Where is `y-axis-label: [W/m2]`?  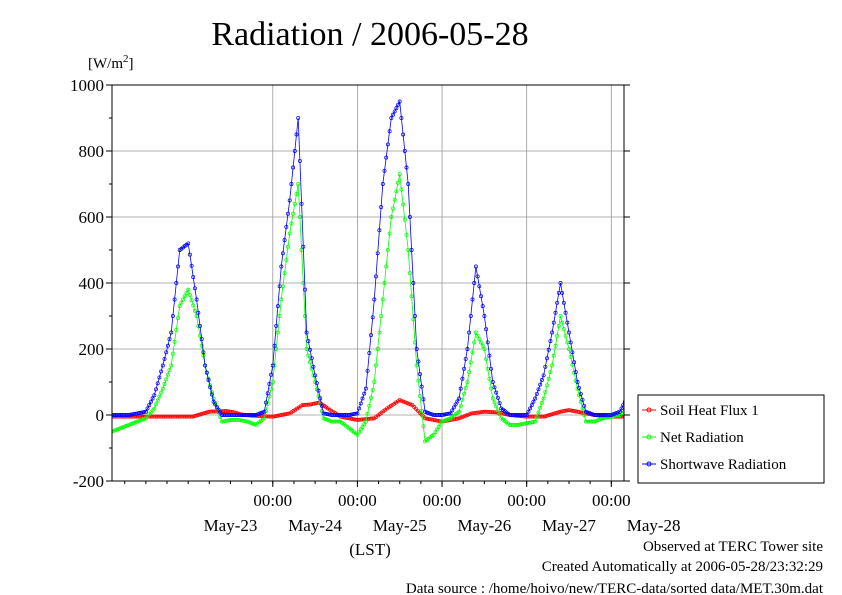 y-axis-label: [W/m2] is located at coordinates (111, 62).